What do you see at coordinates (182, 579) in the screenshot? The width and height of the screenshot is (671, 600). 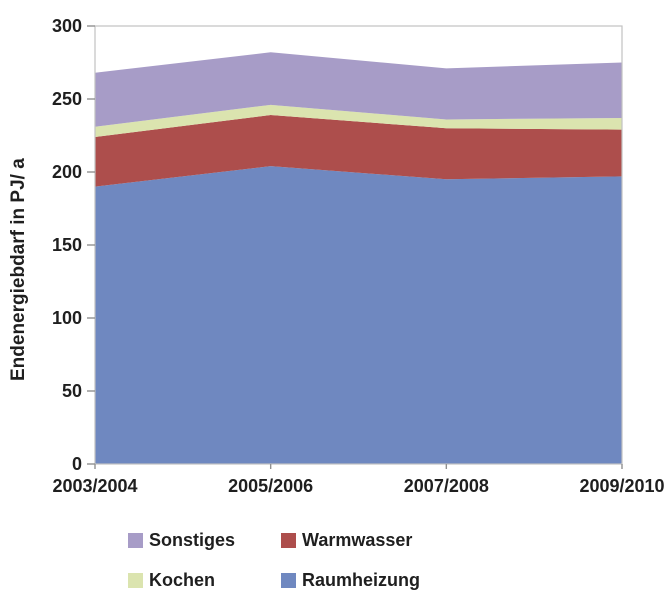 I see `legend-label-kochen: Kochen` at bounding box center [182, 579].